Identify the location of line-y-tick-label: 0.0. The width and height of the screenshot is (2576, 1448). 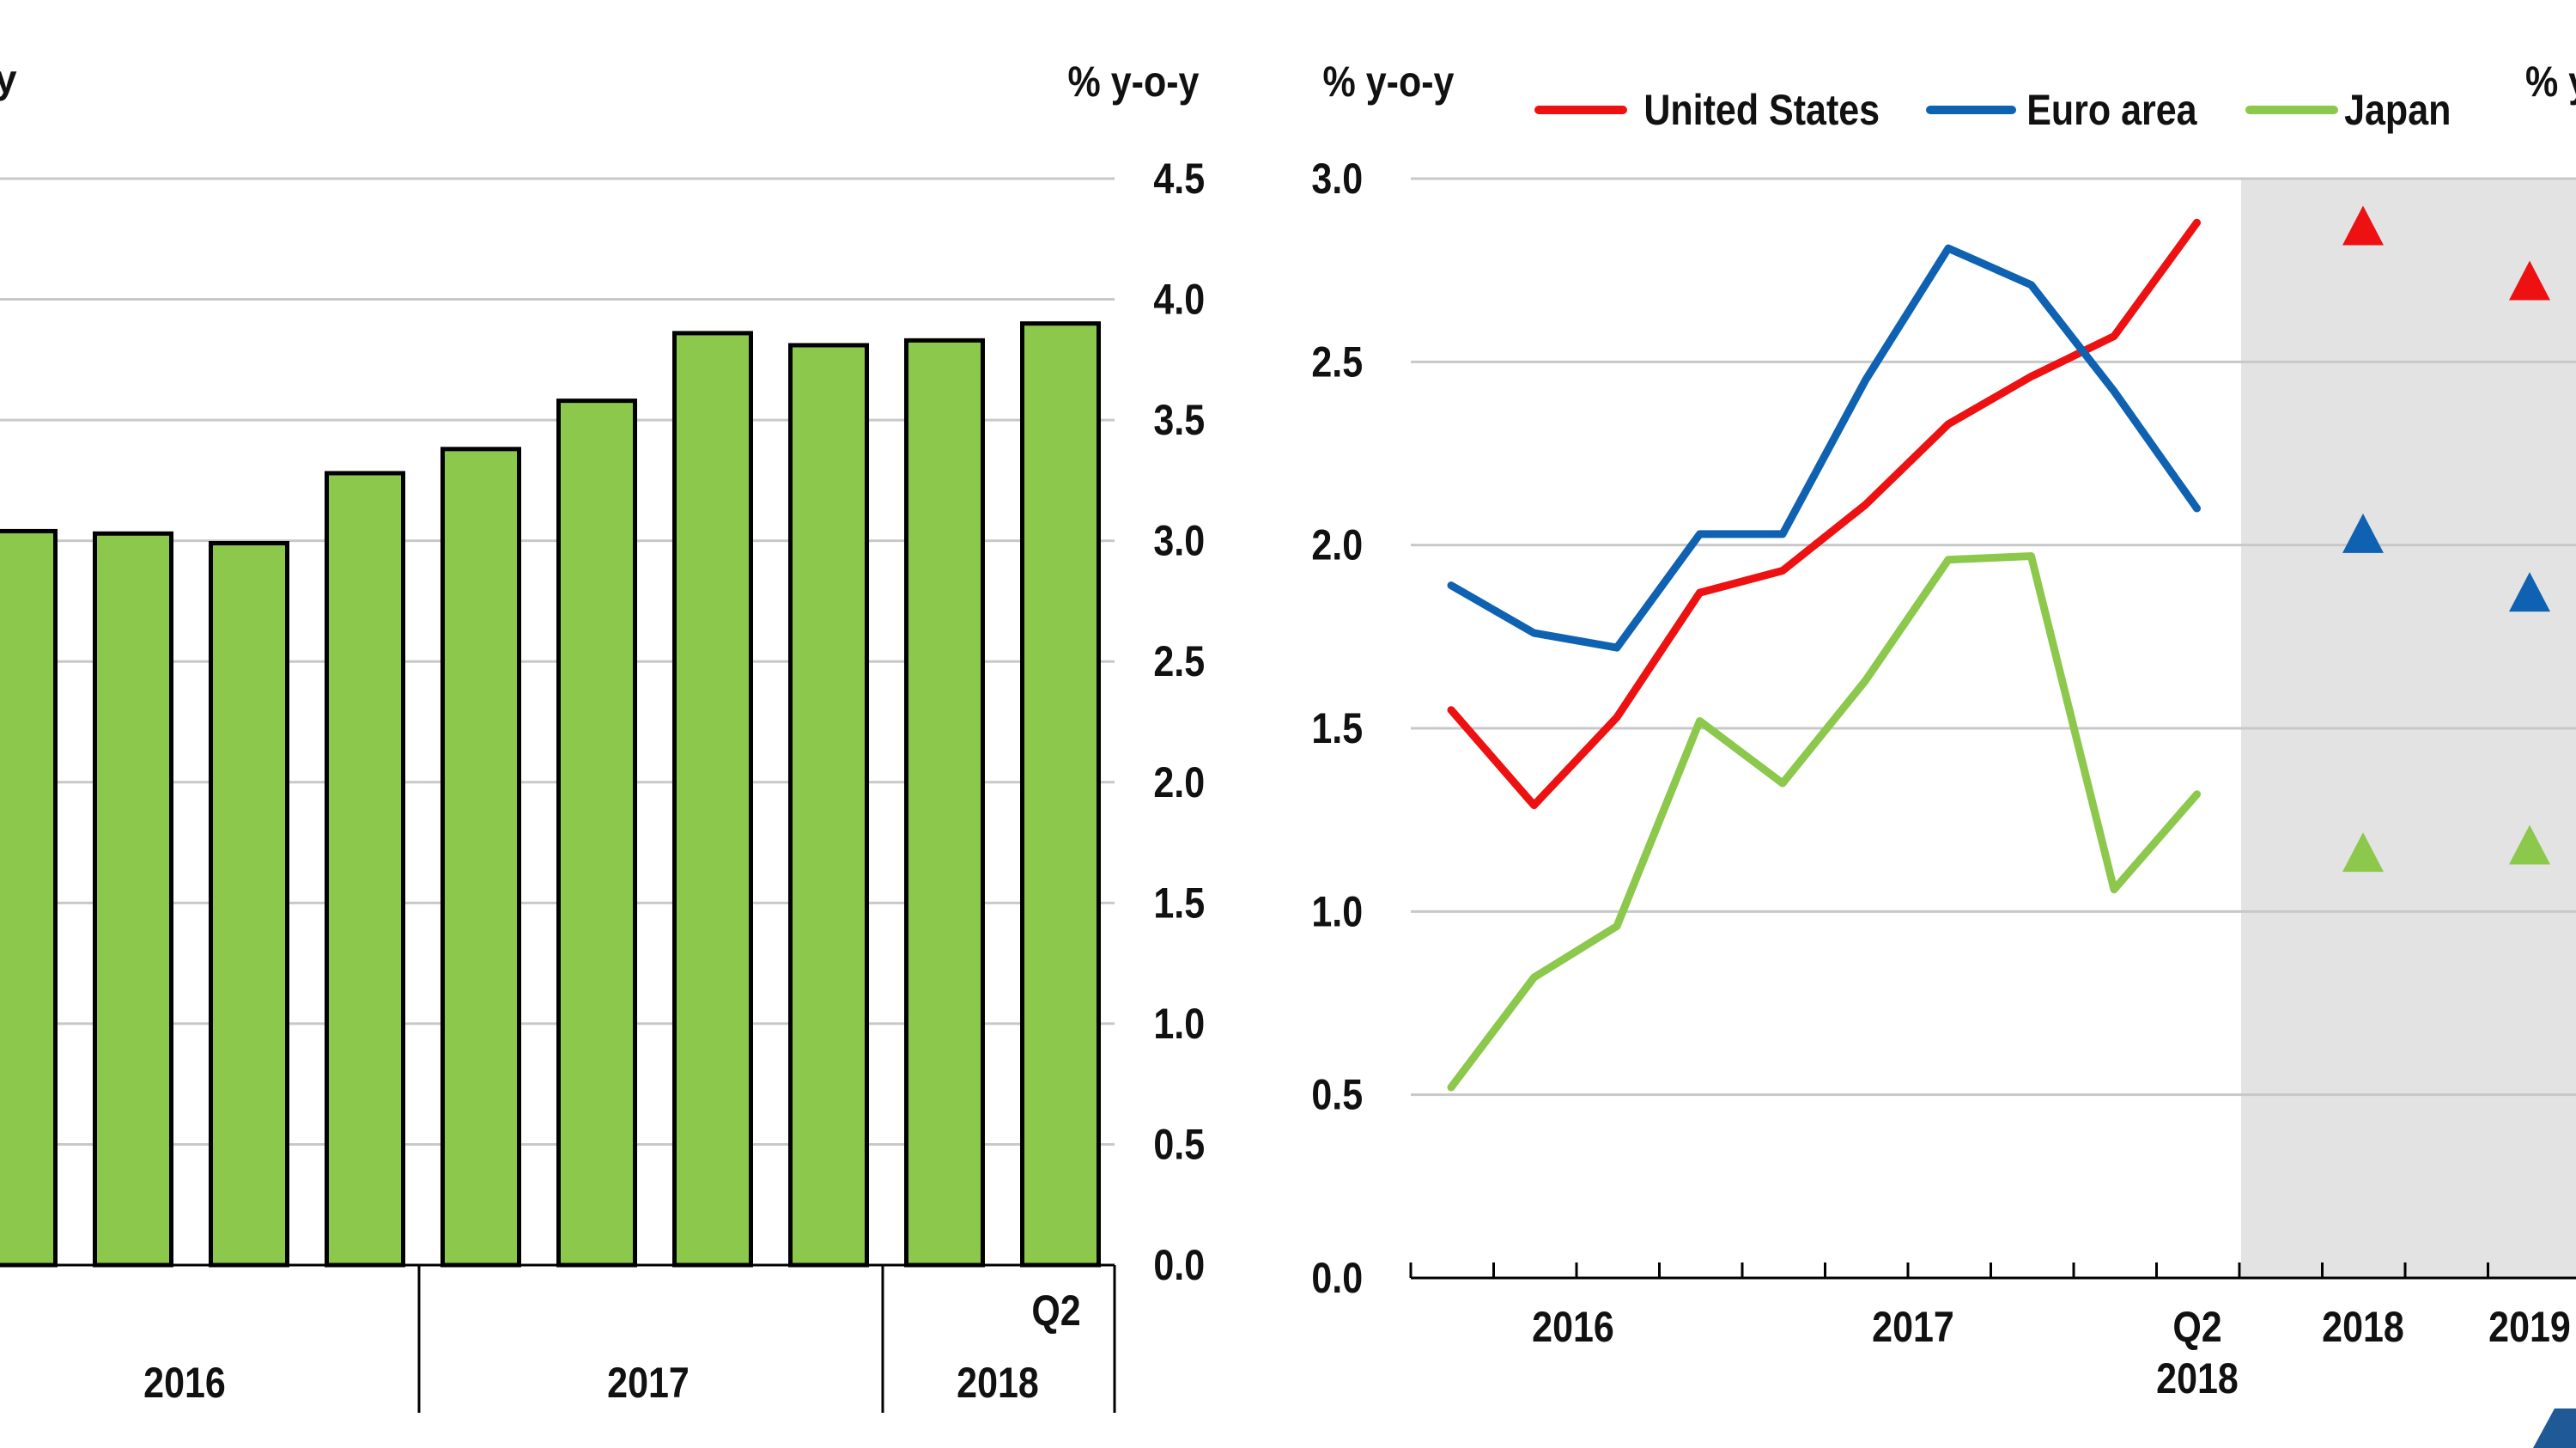
(1337, 1278).